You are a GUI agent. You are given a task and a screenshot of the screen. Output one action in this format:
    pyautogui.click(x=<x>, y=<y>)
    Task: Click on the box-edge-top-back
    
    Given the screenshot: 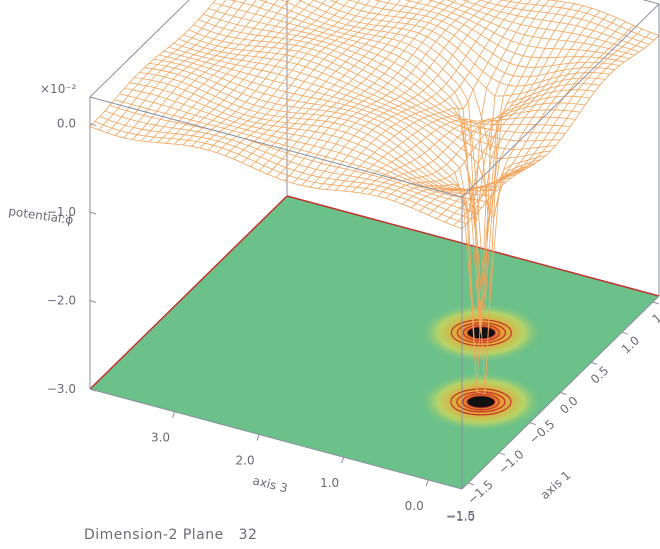 What is the action you would take?
    pyautogui.click(x=139, y=49)
    